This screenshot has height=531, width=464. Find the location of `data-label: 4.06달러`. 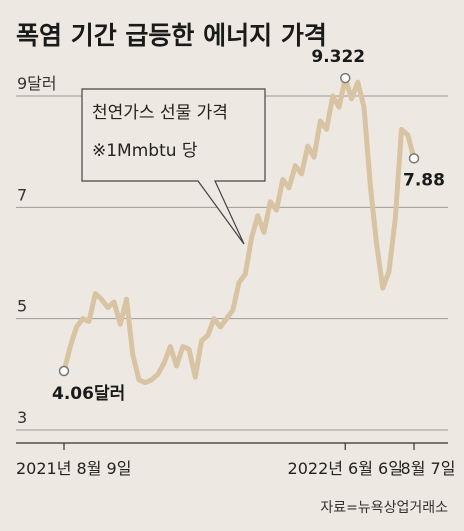

data-label: 4.06달러 is located at coordinates (88, 393).